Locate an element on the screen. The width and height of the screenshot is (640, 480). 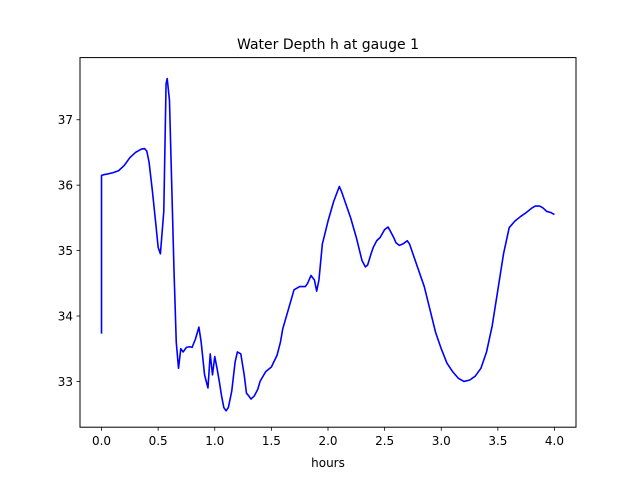
x-tick-label: 1.0 is located at coordinates (214, 441).